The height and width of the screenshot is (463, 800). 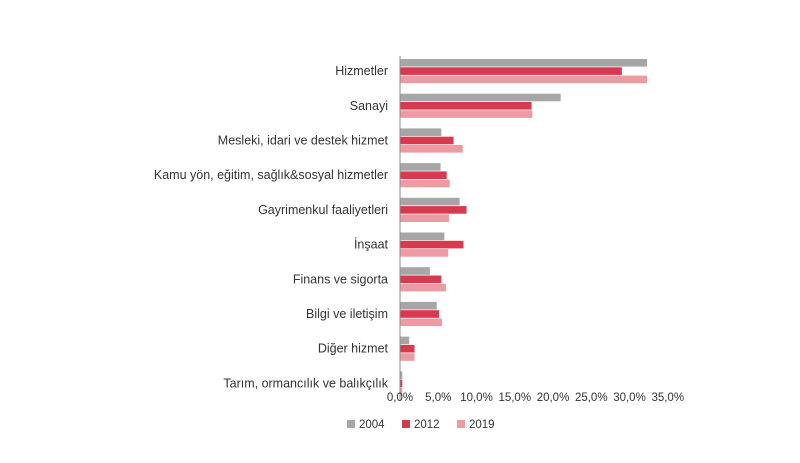 I want to click on legend-label-2012: 2012, so click(x=427, y=425).